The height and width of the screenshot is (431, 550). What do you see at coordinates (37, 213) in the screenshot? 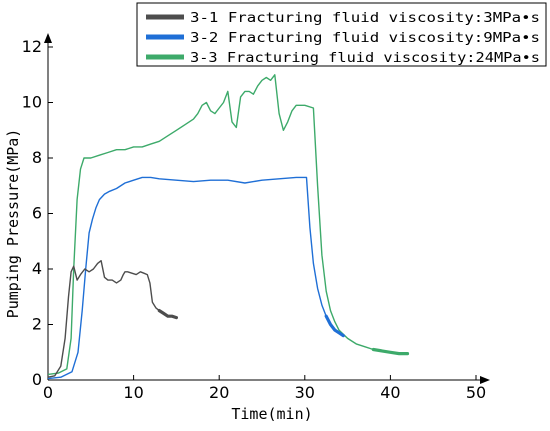
I see `y-tick-label: 6` at bounding box center [37, 213].